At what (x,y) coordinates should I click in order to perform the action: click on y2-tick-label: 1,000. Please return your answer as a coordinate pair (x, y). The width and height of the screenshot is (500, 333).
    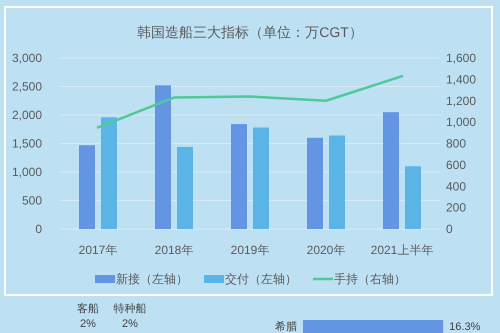
    Looking at the image, I should click on (461, 122).